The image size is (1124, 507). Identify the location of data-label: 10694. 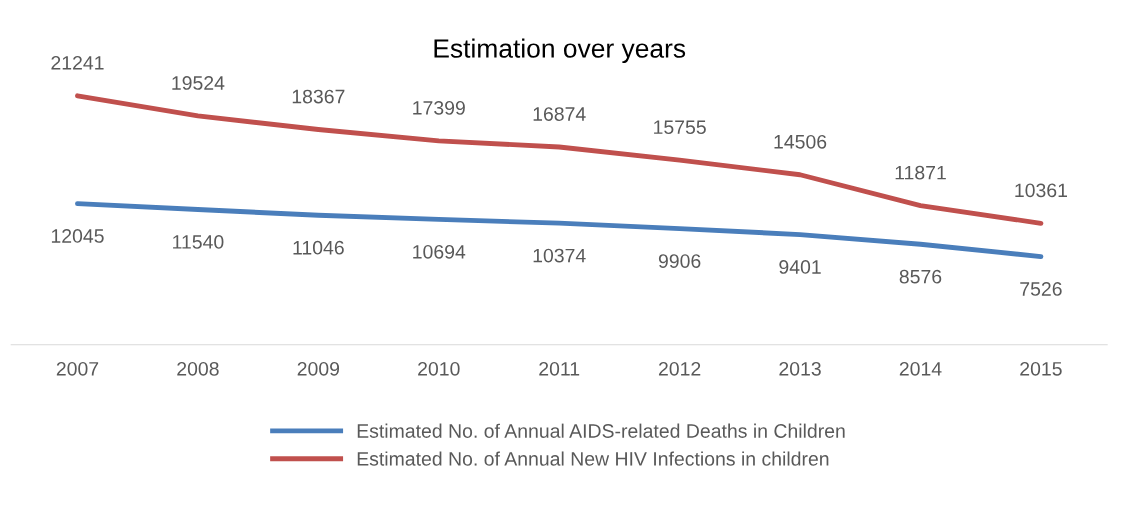
(439, 251).